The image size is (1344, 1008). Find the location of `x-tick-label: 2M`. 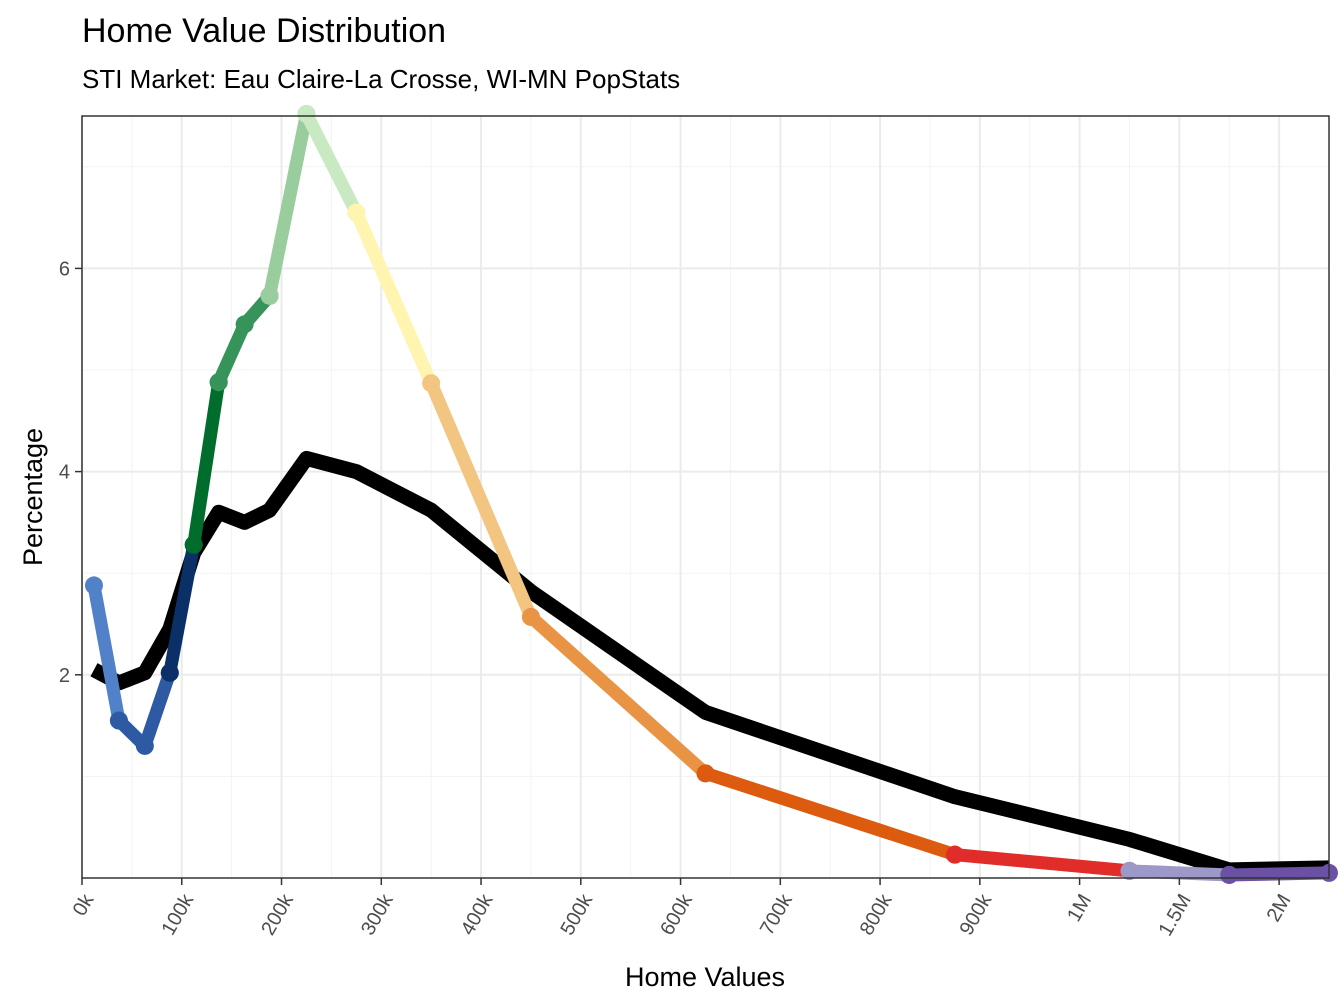

x-tick-label: 2M is located at coordinates (1279, 908).